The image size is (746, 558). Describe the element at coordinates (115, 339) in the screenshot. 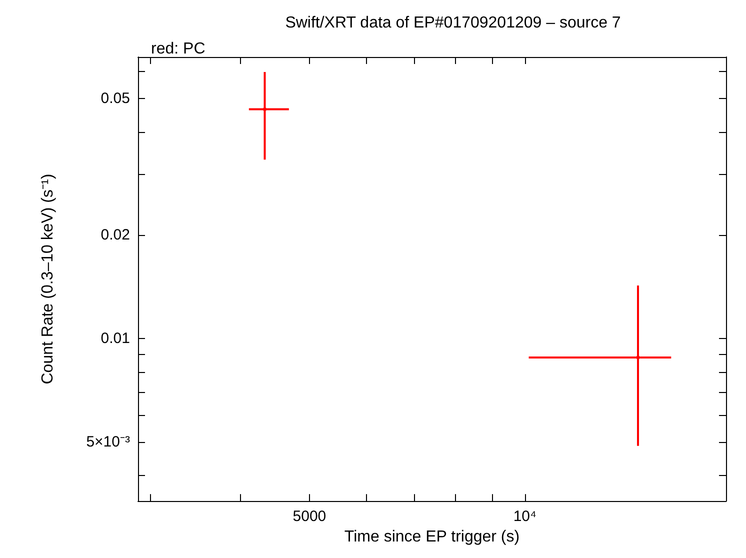

I see `y-tick-label: 0.01` at that location.